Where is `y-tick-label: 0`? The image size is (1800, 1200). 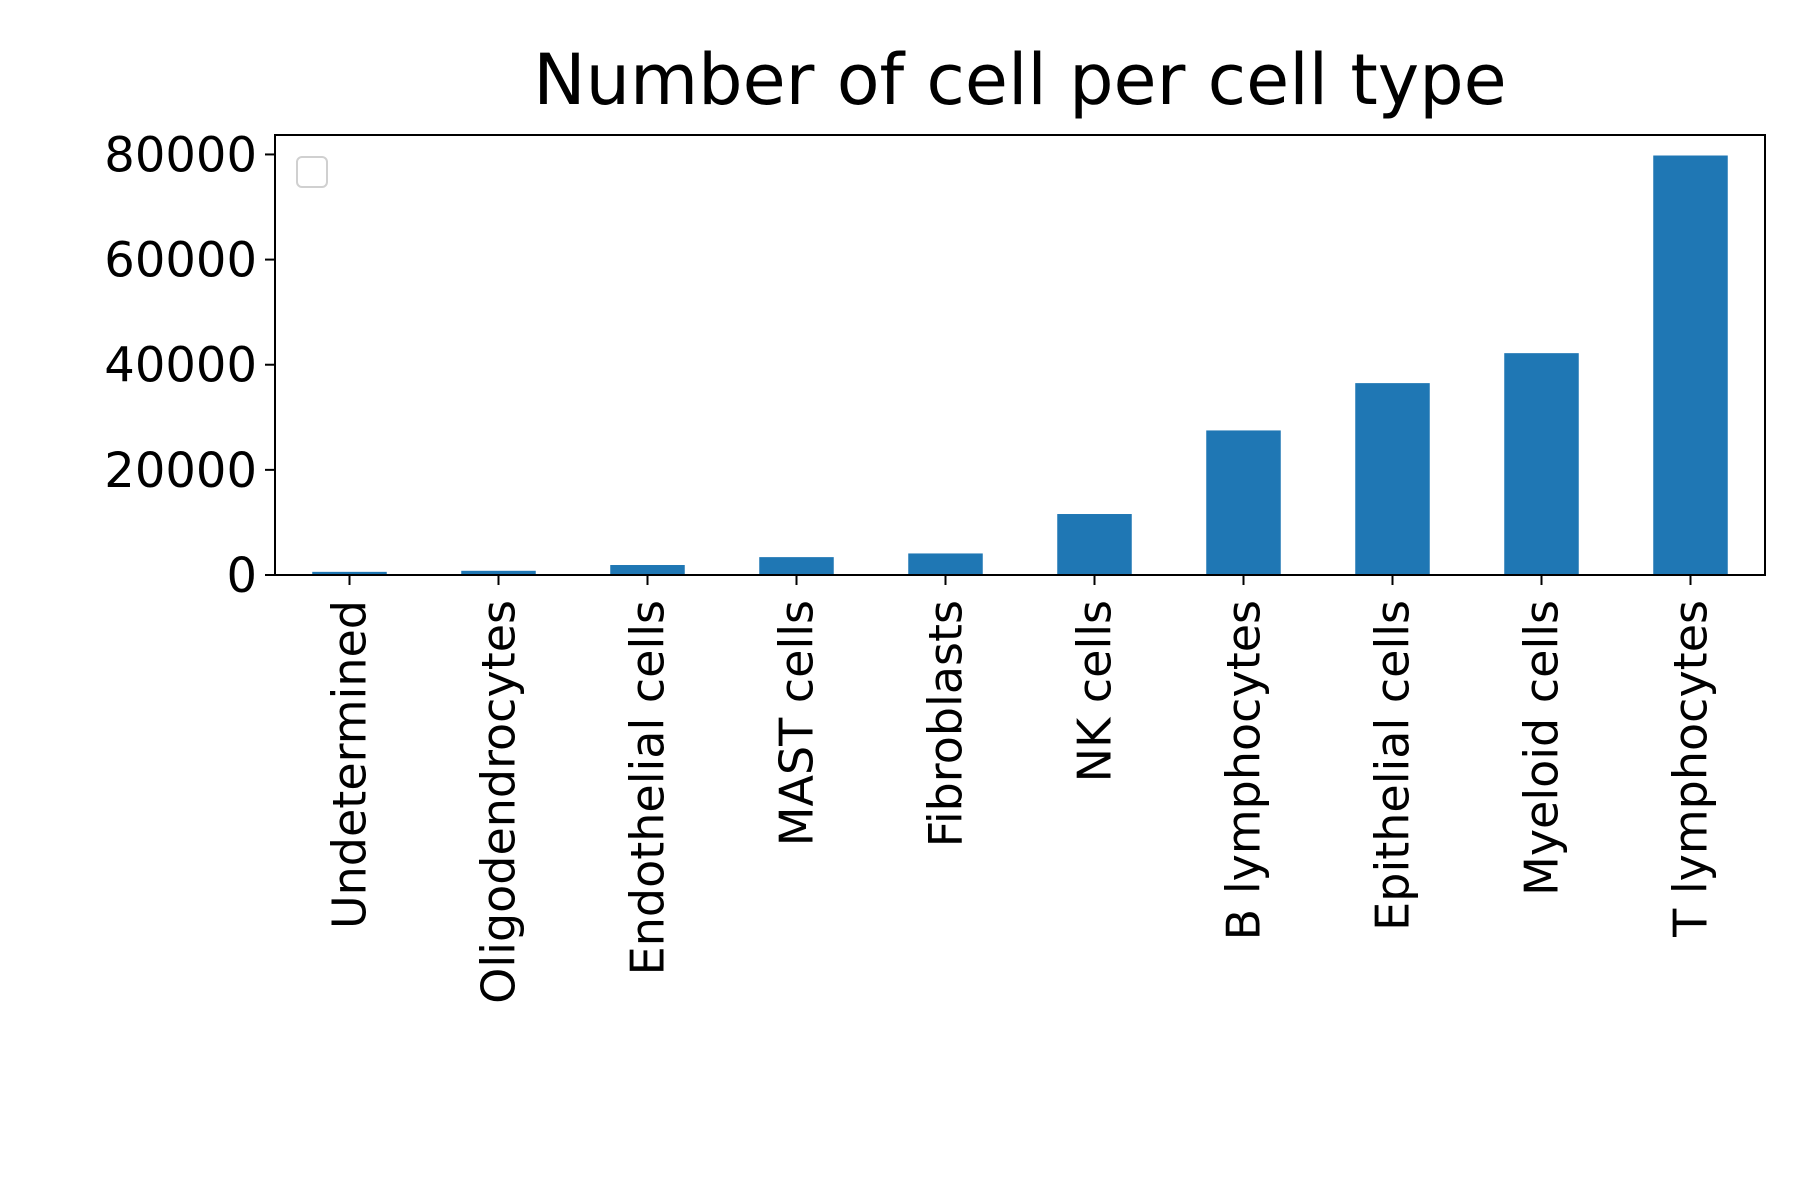 y-tick-label: 0 is located at coordinates (241, 576).